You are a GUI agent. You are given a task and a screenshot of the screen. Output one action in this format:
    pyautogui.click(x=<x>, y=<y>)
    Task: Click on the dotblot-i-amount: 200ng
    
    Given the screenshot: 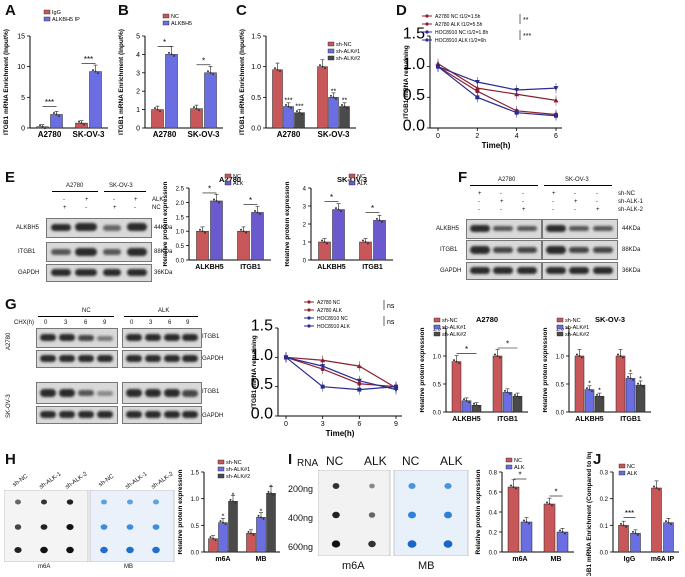 What is the action you would take?
    pyautogui.click(x=301, y=489)
    